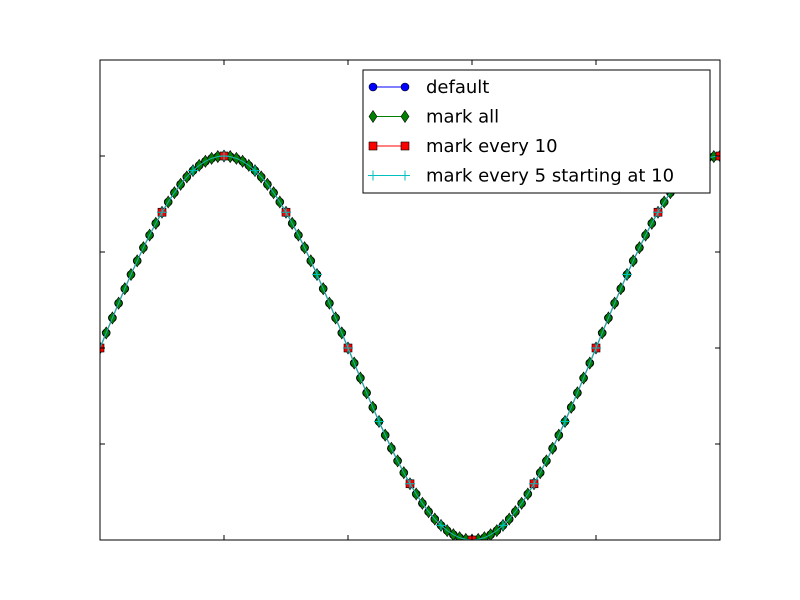 Image resolution: width=800 pixels, height=600 pixels. I want to click on legend-label: mark every 5 starting at 10, so click(550, 176).